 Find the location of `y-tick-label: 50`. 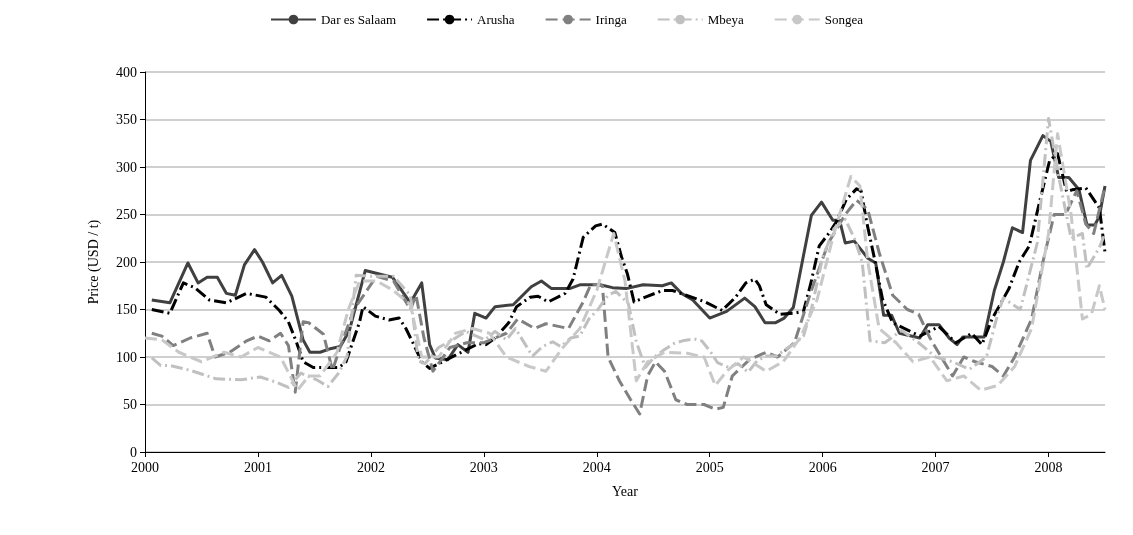

y-tick-label: 50 is located at coordinates (130, 404).